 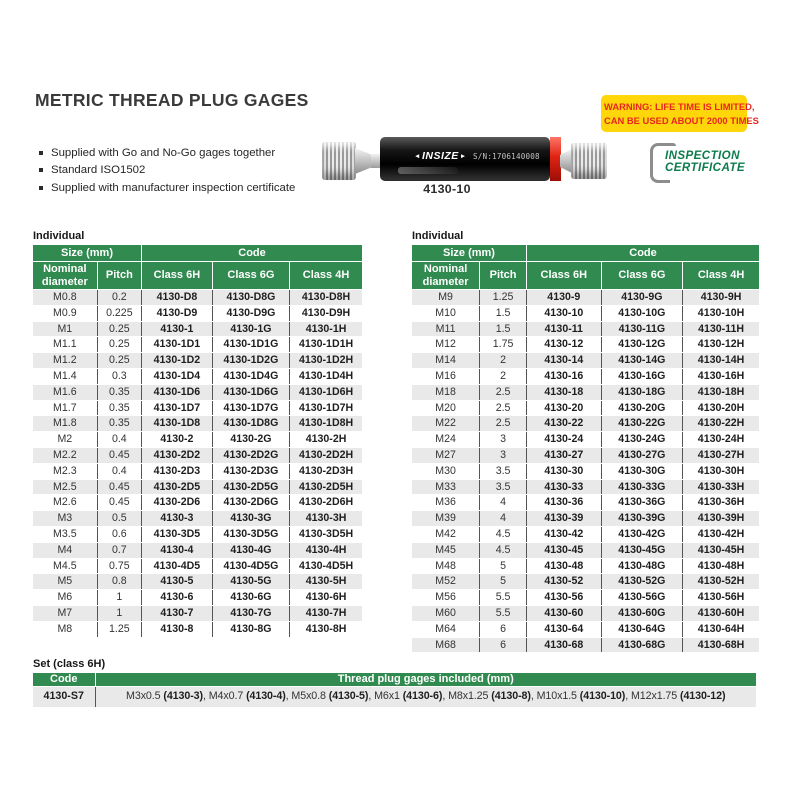 What do you see at coordinates (250, 439) in the screenshot?
I see `table-cell: 4130-2G` at bounding box center [250, 439].